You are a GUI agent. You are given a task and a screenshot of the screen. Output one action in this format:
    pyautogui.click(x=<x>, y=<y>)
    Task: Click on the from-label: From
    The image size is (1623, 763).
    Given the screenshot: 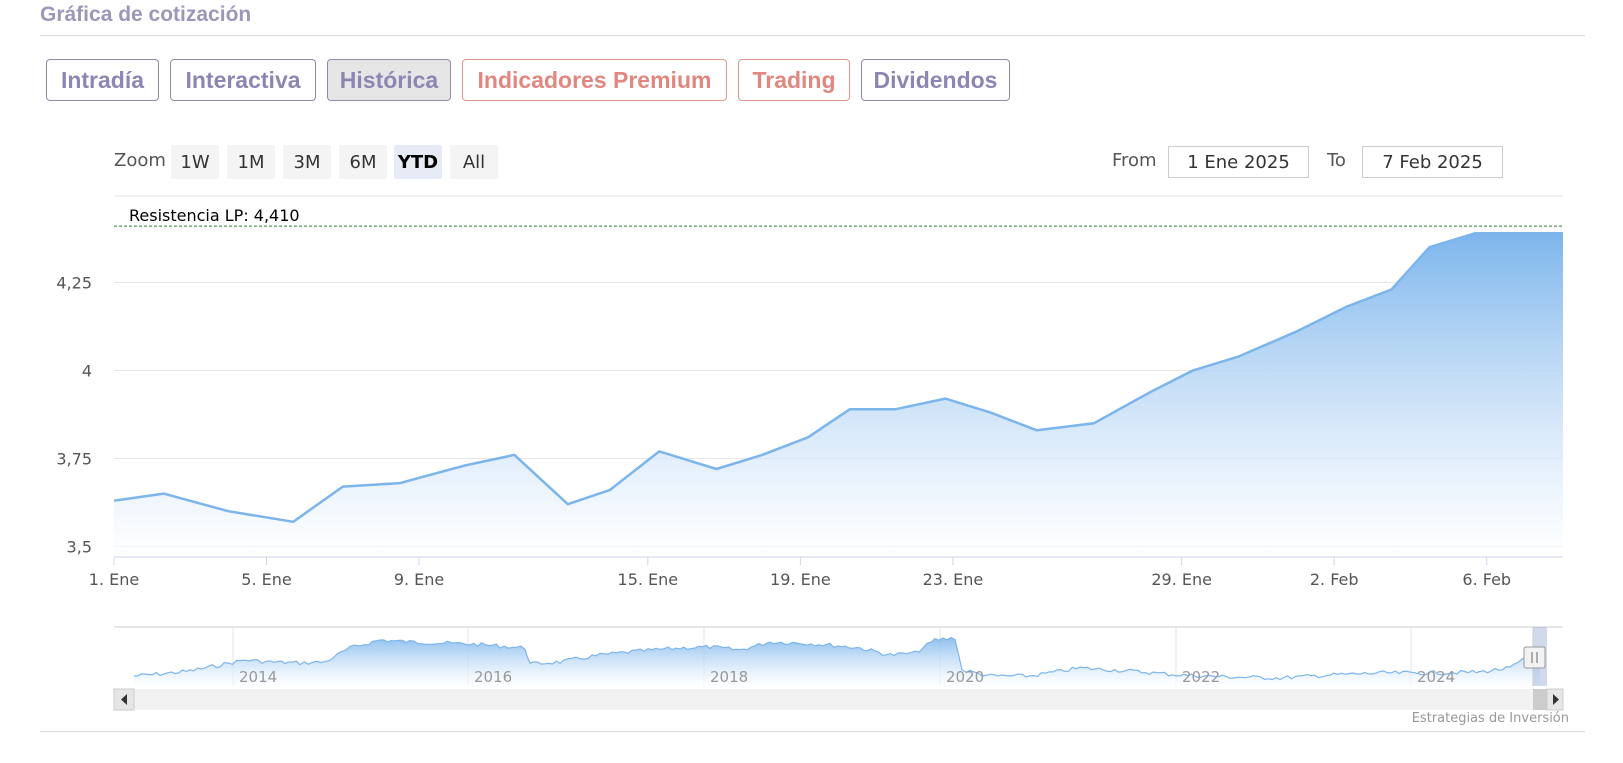 What is the action you would take?
    pyautogui.click(x=1134, y=160)
    